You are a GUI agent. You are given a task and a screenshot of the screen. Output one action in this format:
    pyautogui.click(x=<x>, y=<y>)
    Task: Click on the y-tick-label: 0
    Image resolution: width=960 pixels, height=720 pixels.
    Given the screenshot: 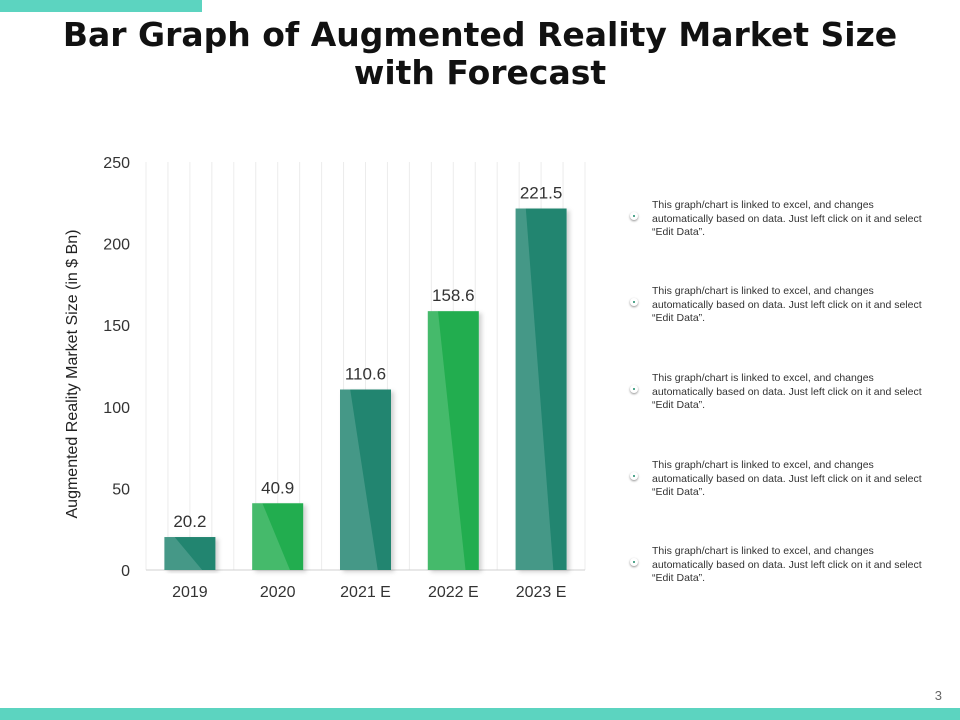 What is the action you would take?
    pyautogui.click(x=125, y=571)
    